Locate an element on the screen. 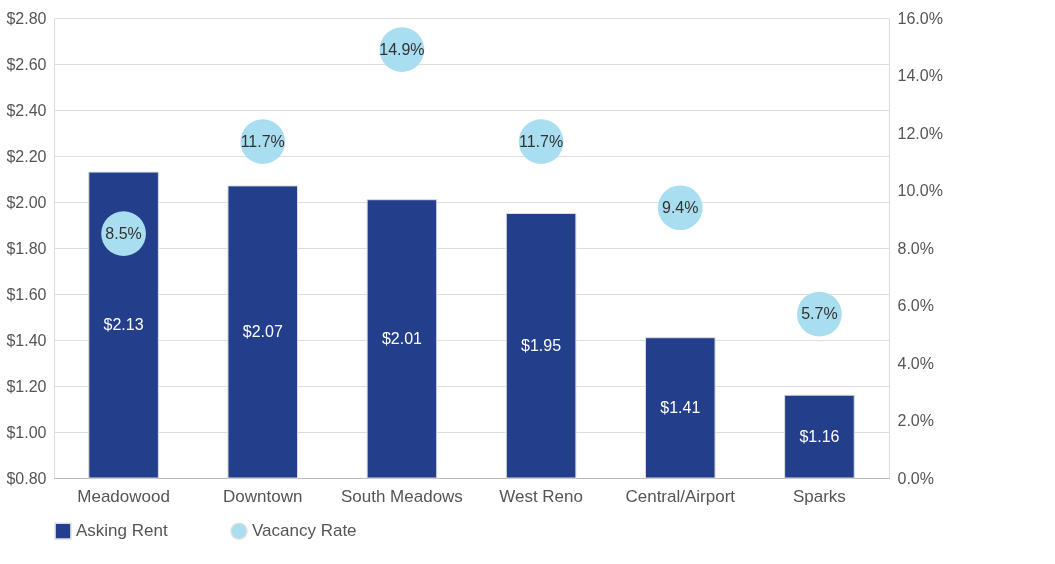 Image resolution: width=1055 pixels, height=564 pixels. y-tick-label: $2.60 is located at coordinates (26, 64).